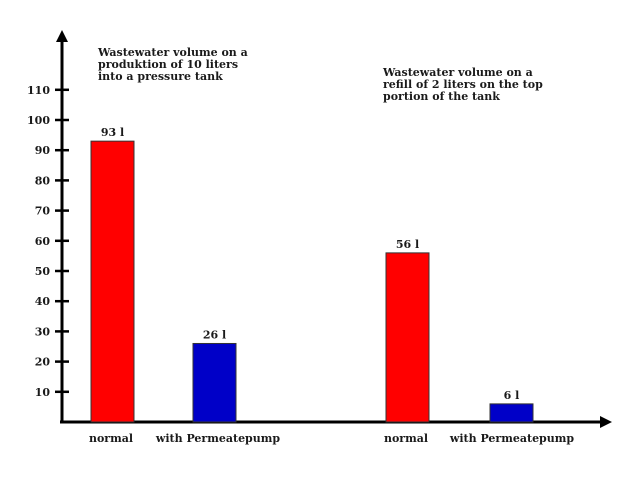  What do you see at coordinates (43, 180) in the screenshot?
I see `y-tick-label: 80` at bounding box center [43, 180].